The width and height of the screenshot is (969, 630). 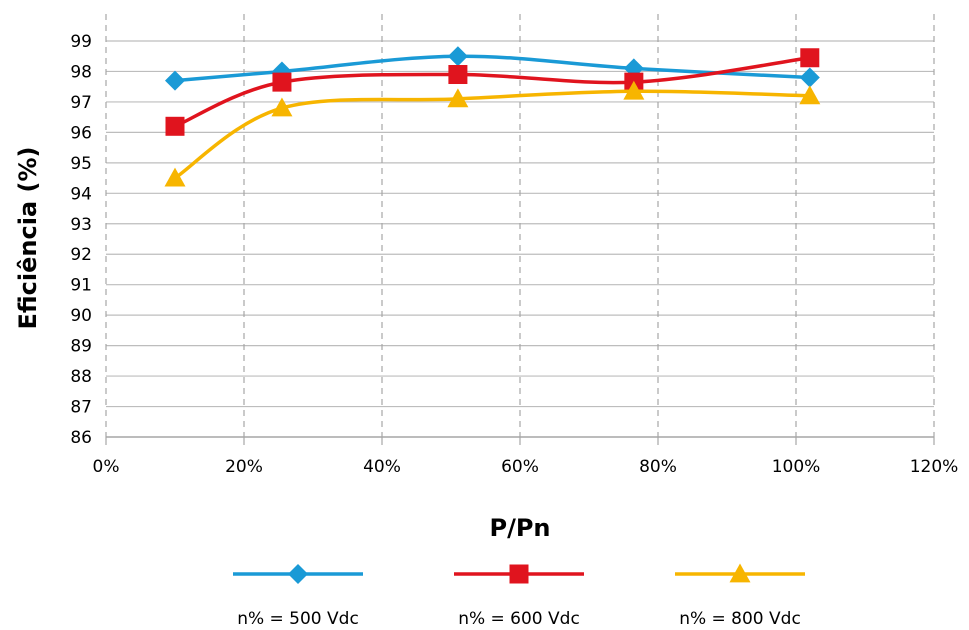 I want to click on y-axis-title: Eficiência (%), so click(x=28, y=238).